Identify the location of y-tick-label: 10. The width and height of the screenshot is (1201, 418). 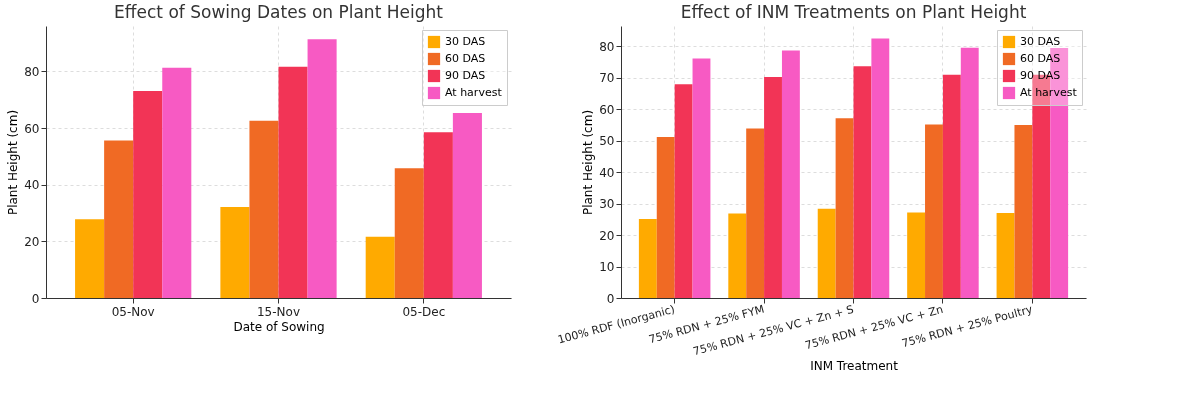
(607, 267).